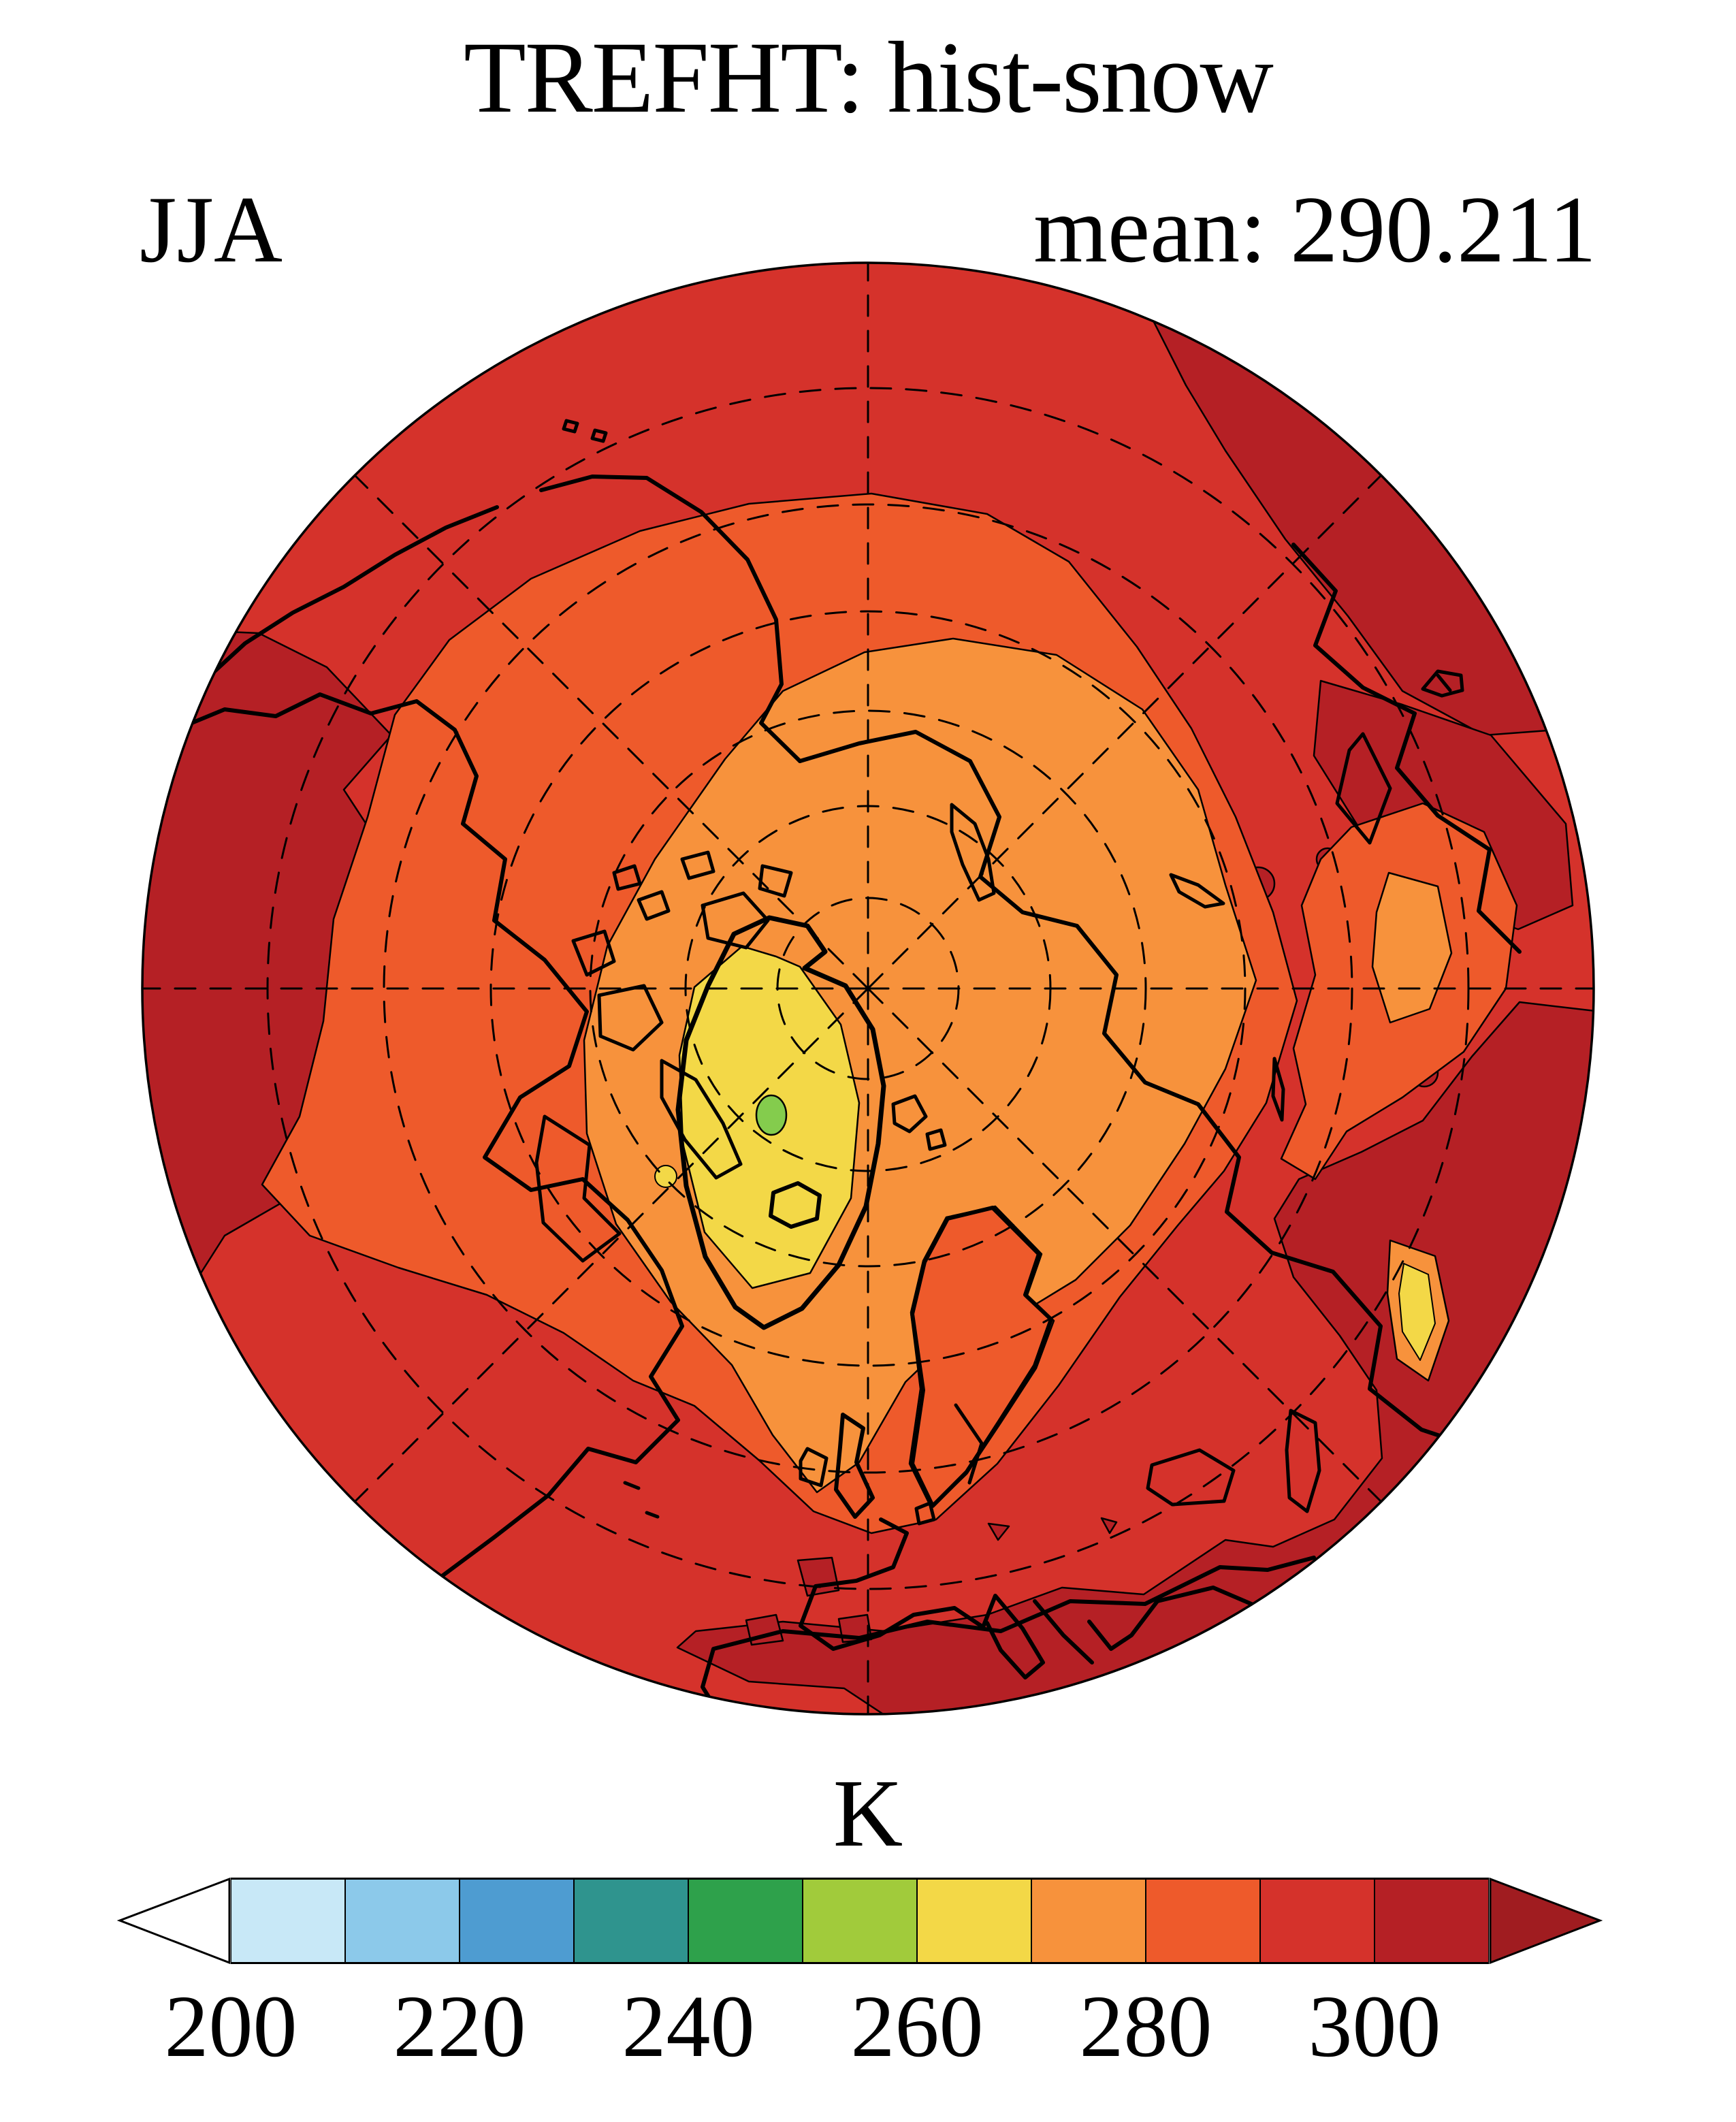 The height and width of the screenshot is (2122, 1736). I want to click on coastline-greenland, so click(780, 1122).